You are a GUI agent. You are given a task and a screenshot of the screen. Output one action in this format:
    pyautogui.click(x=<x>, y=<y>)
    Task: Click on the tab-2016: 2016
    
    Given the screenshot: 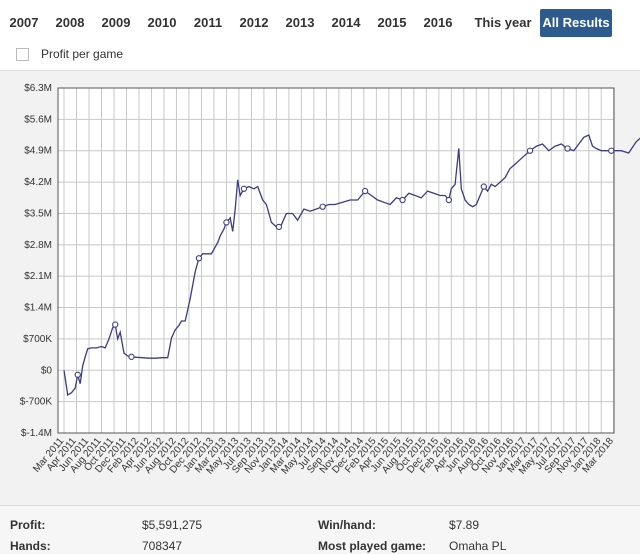 What is the action you would take?
    pyautogui.click(x=438, y=22)
    